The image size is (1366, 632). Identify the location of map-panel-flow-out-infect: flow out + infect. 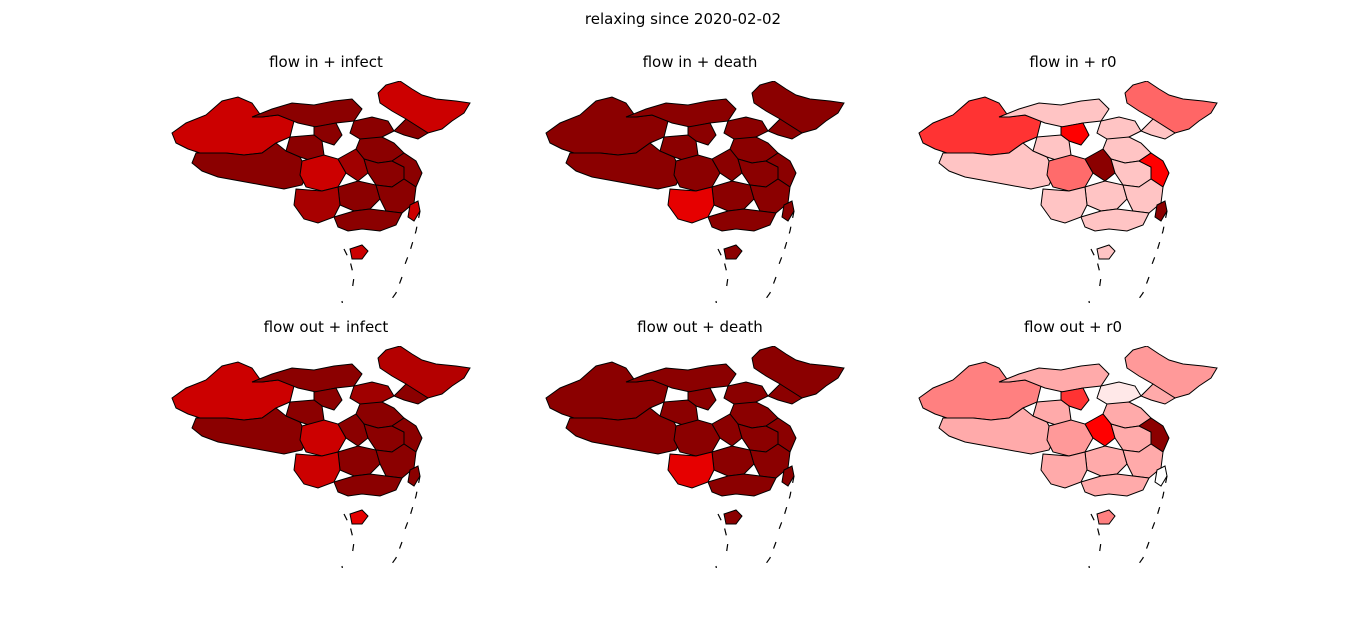
(326, 443).